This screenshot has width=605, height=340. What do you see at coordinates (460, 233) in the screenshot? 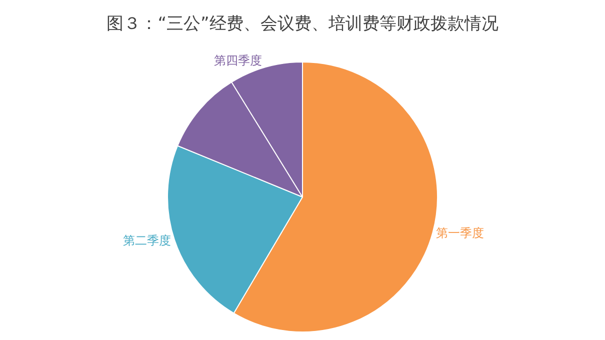
I see `slice-label: 第一季度` at bounding box center [460, 233].